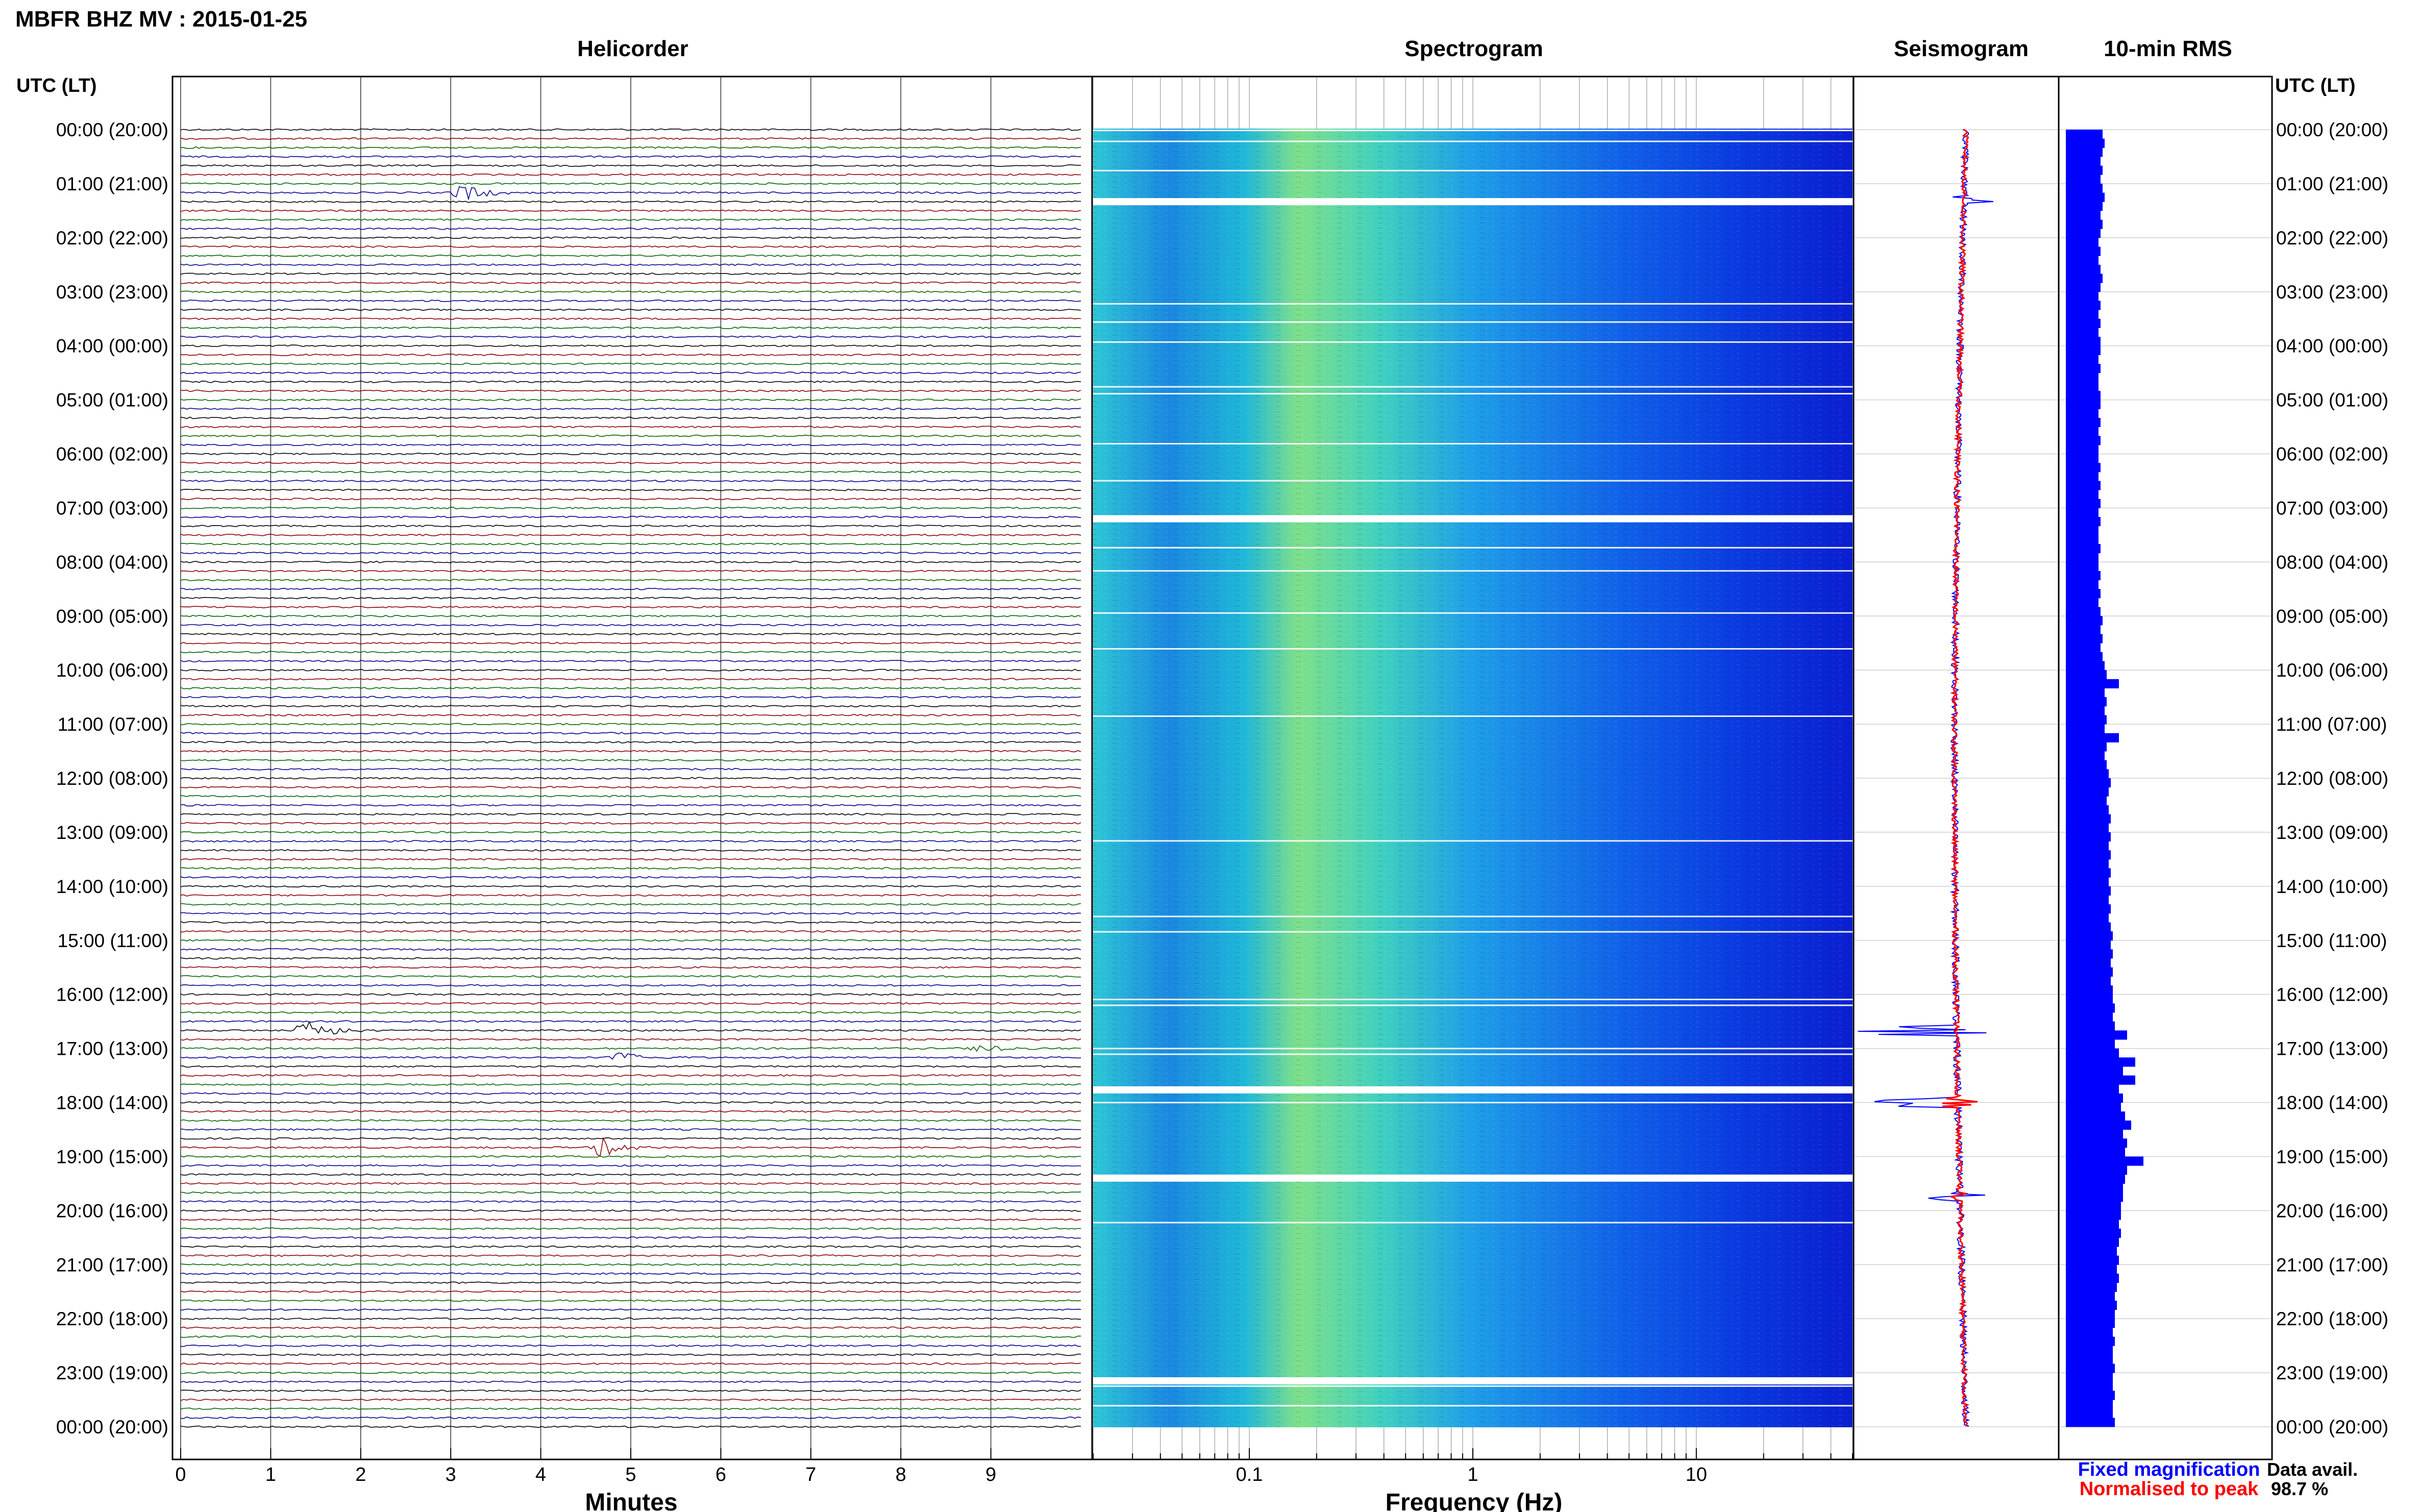  Describe the element at coordinates (113, 940) in the screenshot. I see `time-label: 15:00 (11:00)` at that location.